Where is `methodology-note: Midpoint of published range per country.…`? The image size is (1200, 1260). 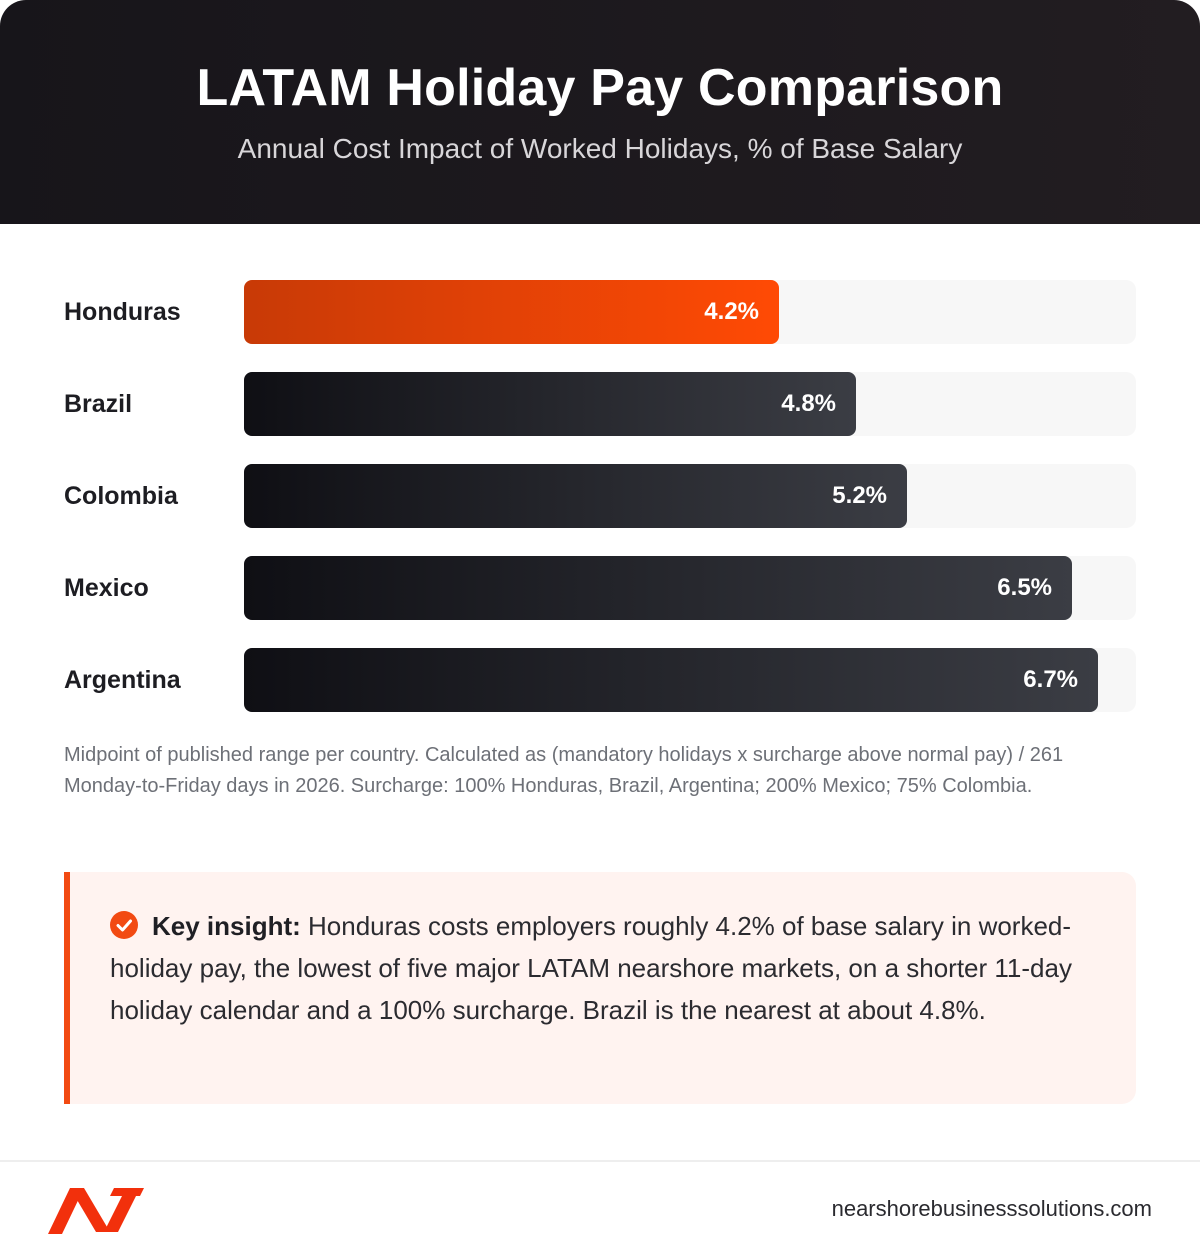
methodology-note: Midpoint of published range per country.… is located at coordinates (564, 770).